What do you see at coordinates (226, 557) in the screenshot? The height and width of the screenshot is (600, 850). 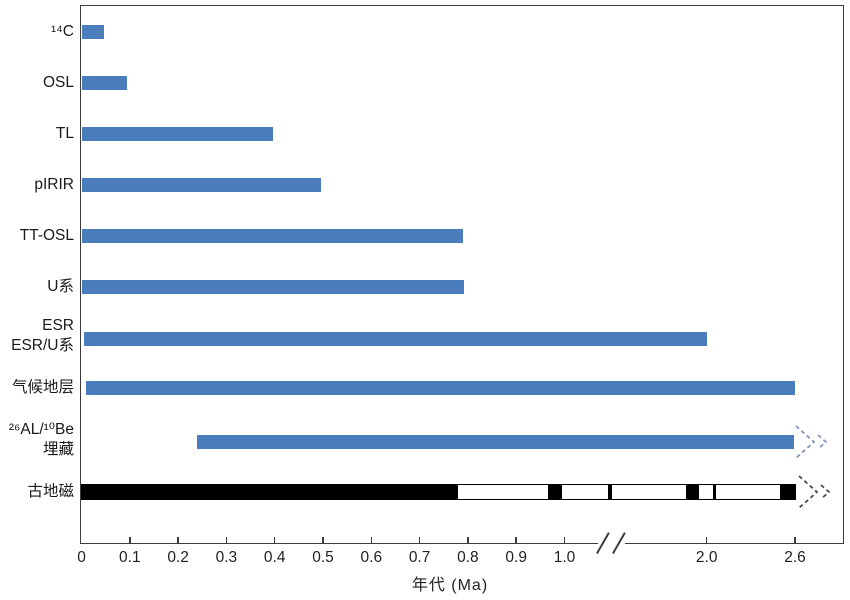 I see `x-tick-label: 0.3` at bounding box center [226, 557].